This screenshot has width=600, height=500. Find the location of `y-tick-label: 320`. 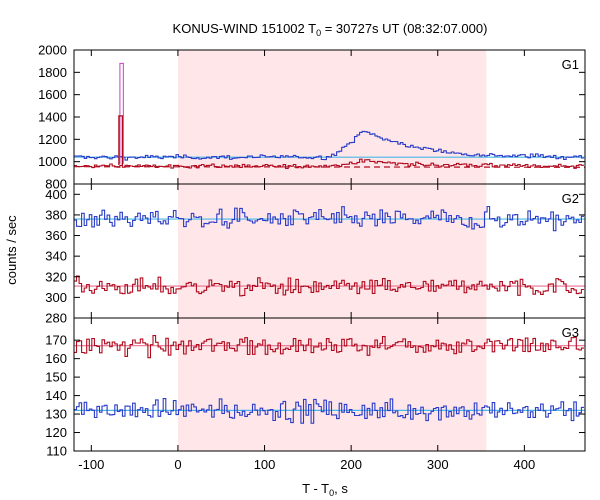

y-tick-label: 320 is located at coordinates (56, 276).